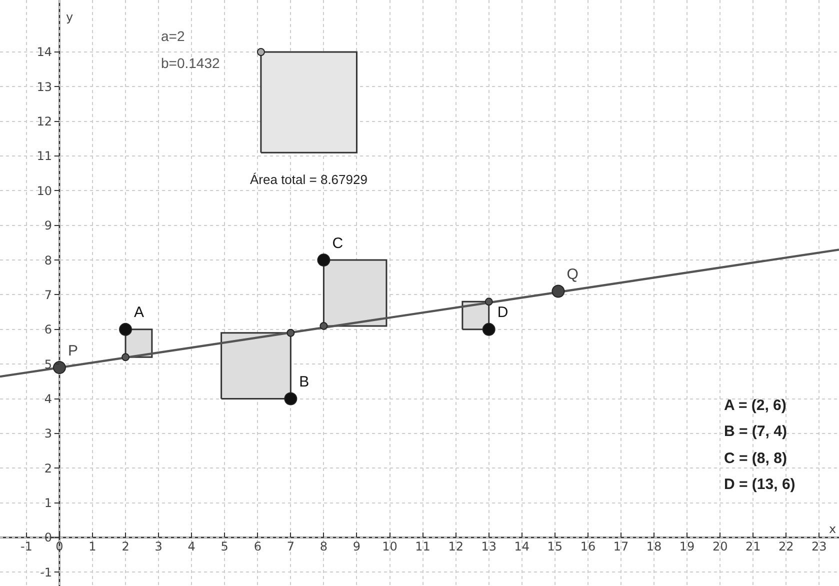 The width and height of the screenshot is (839, 586). Describe the element at coordinates (819, 546) in the screenshot. I see `x-tick-label: 23` at that location.